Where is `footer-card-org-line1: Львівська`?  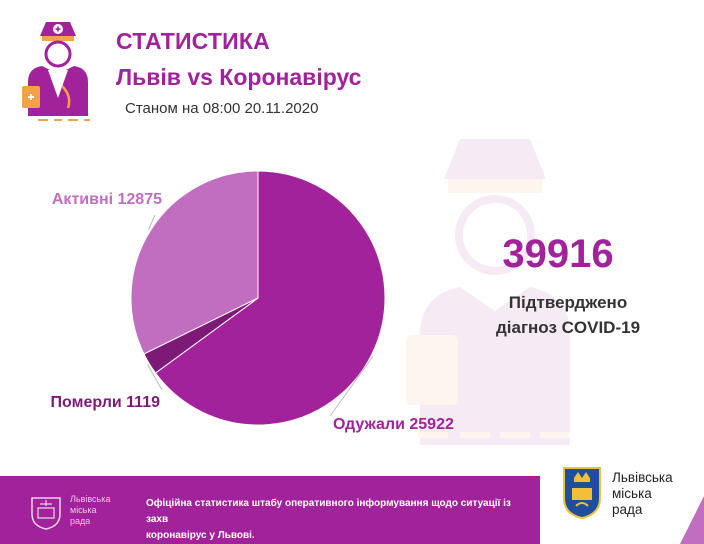 footer-card-org-line1: Львівська is located at coordinates (642, 477).